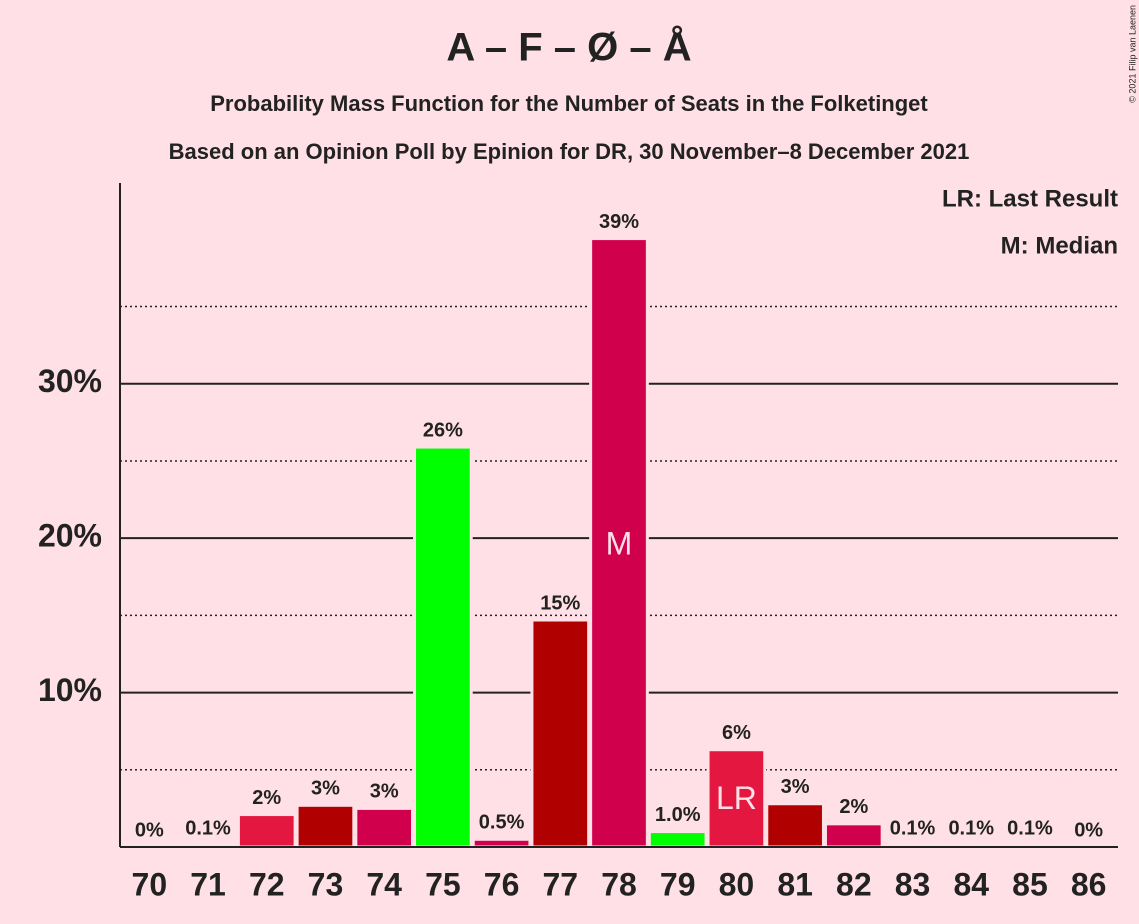  I want to click on x-tick-label: 84, so click(971, 884).